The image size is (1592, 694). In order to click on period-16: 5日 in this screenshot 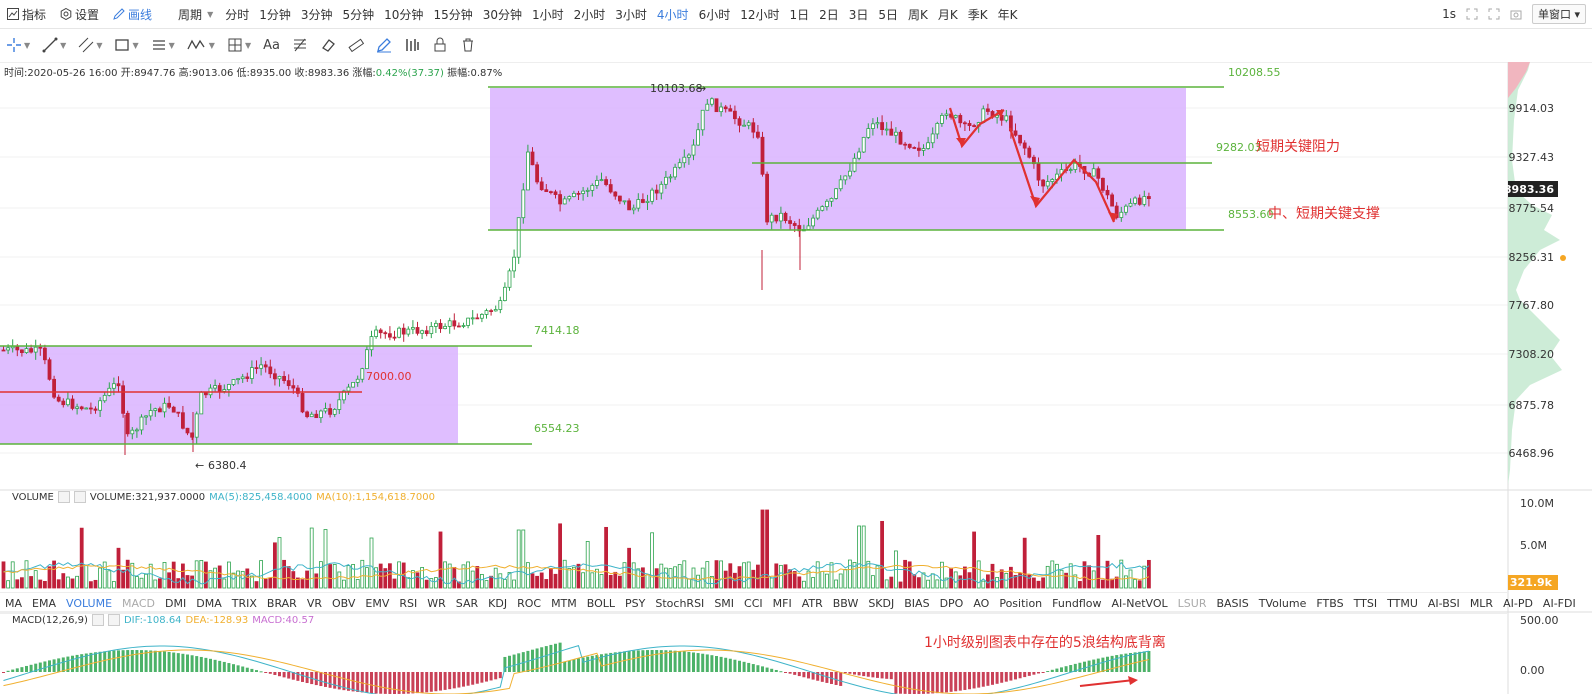, I will do `click(888, 14)`.